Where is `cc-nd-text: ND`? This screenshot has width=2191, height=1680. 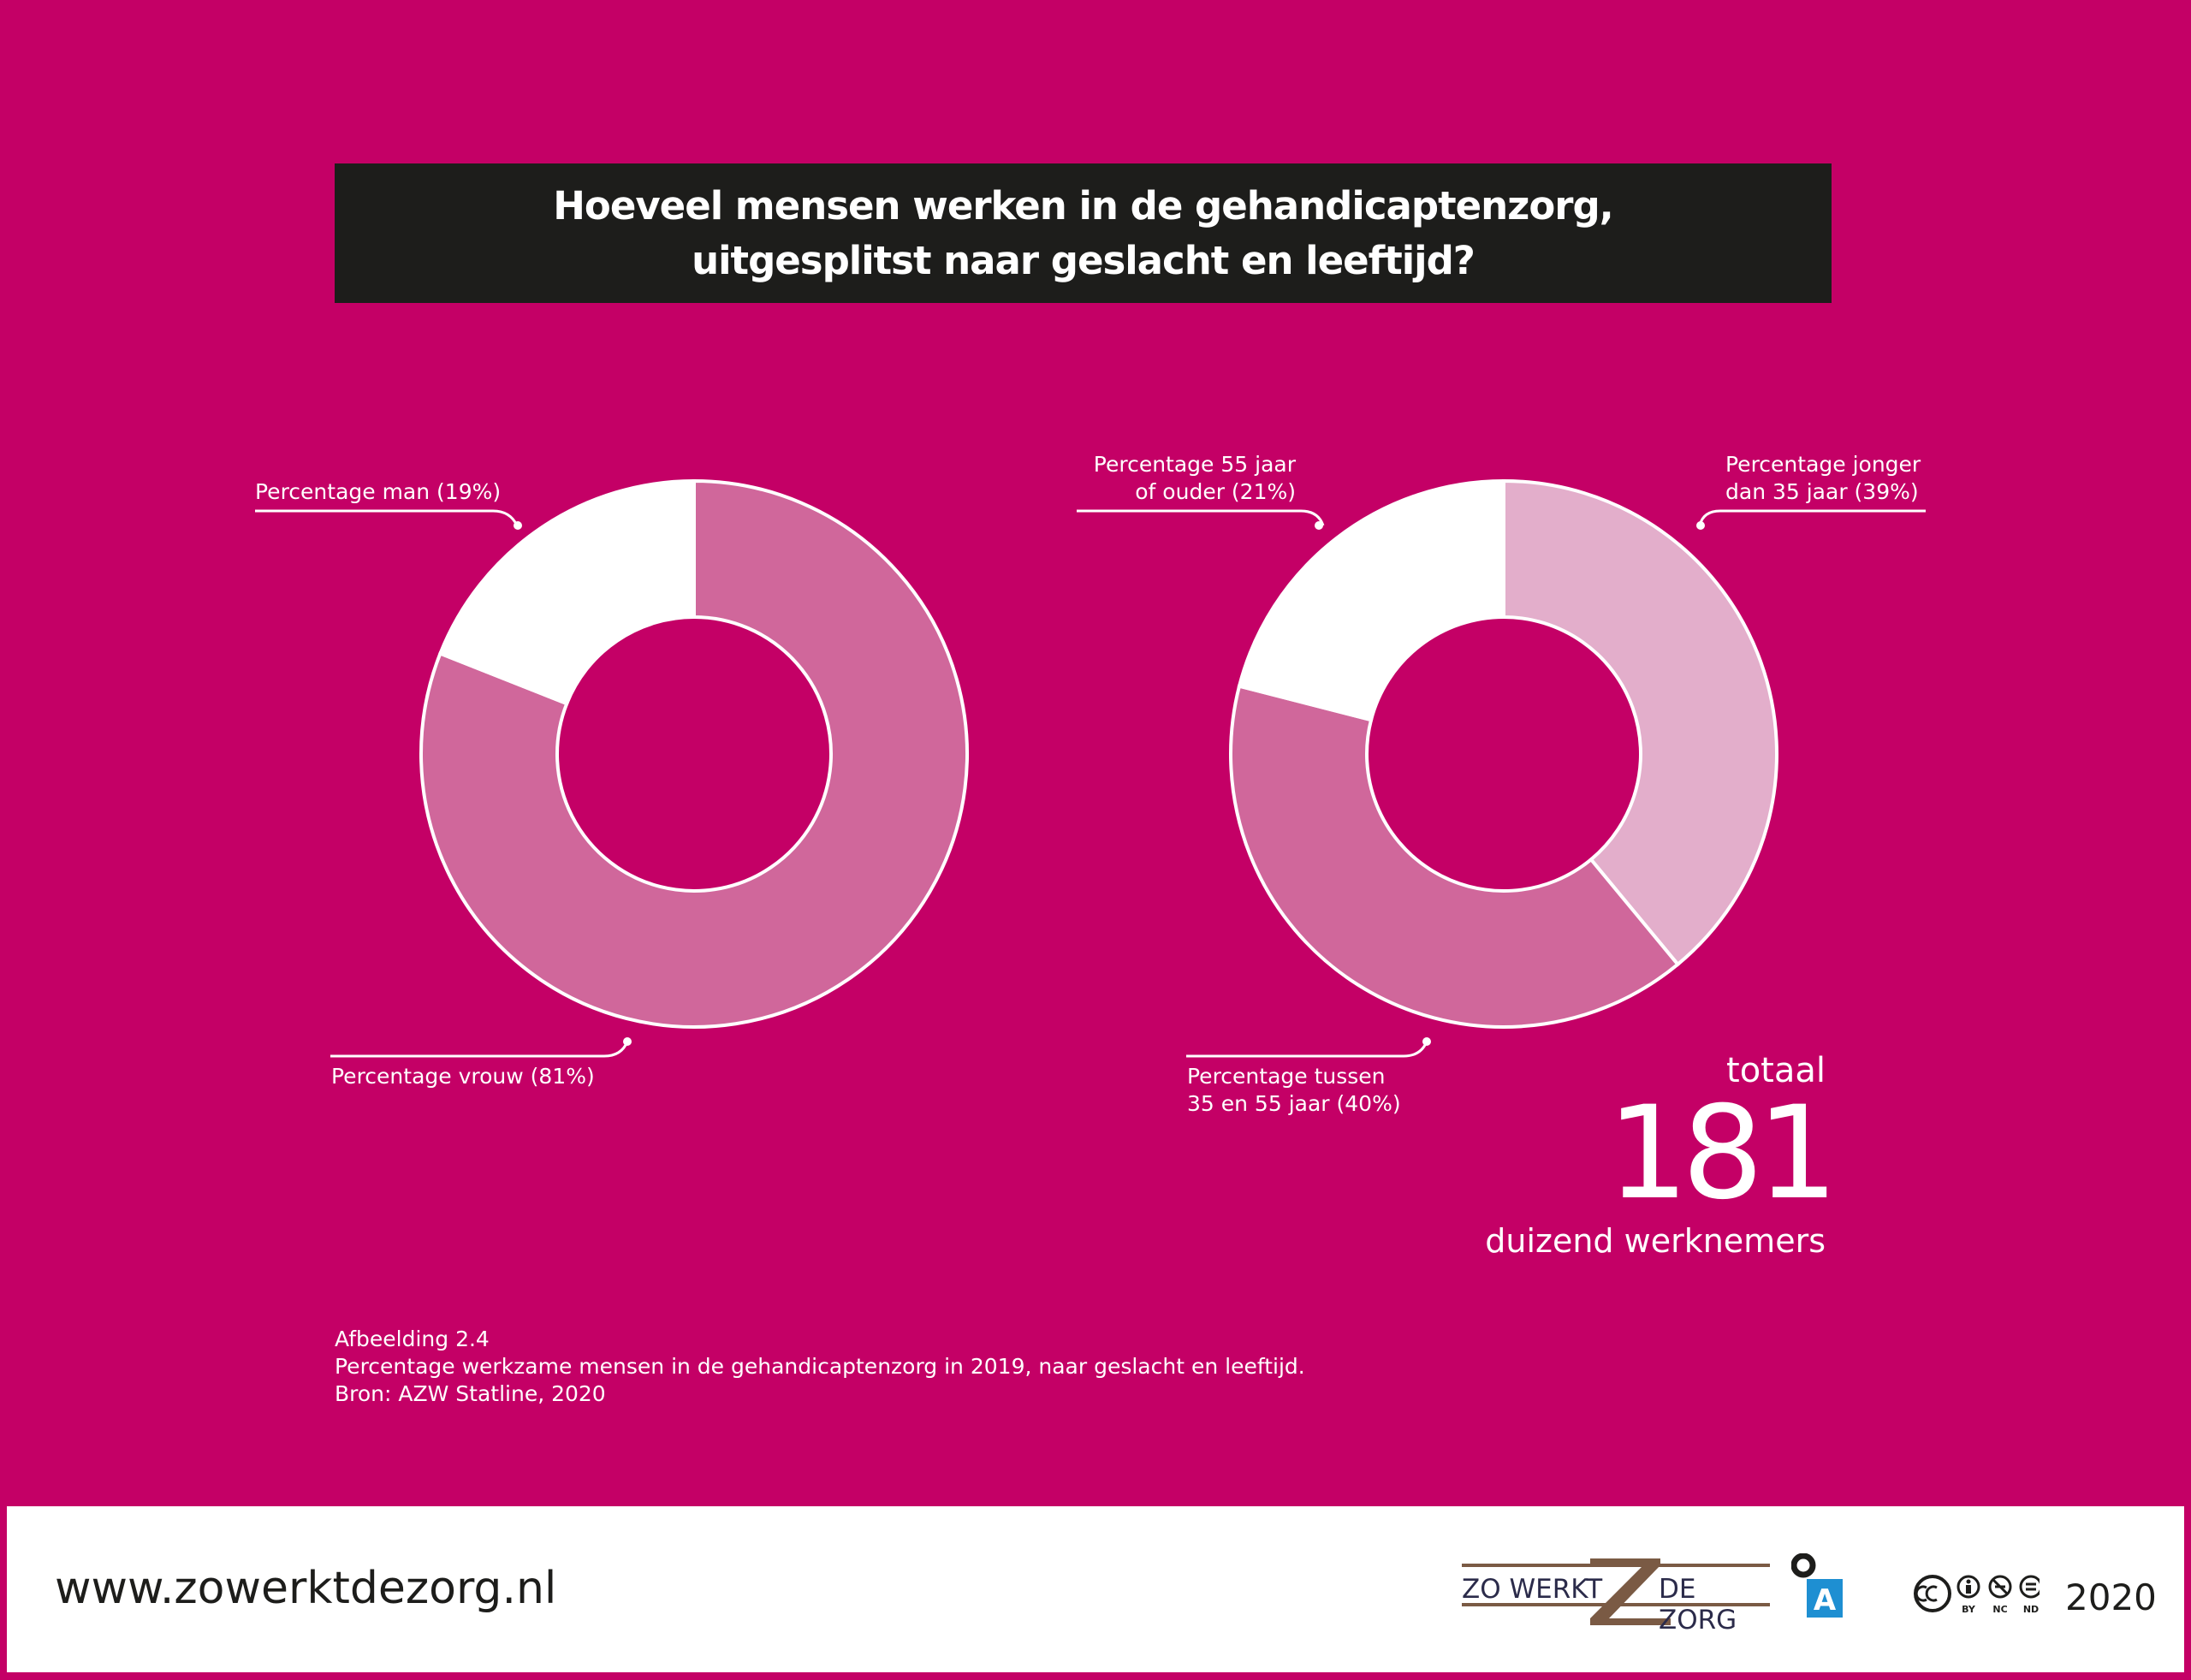
cc-nd-text: ND is located at coordinates (2031, 1609).